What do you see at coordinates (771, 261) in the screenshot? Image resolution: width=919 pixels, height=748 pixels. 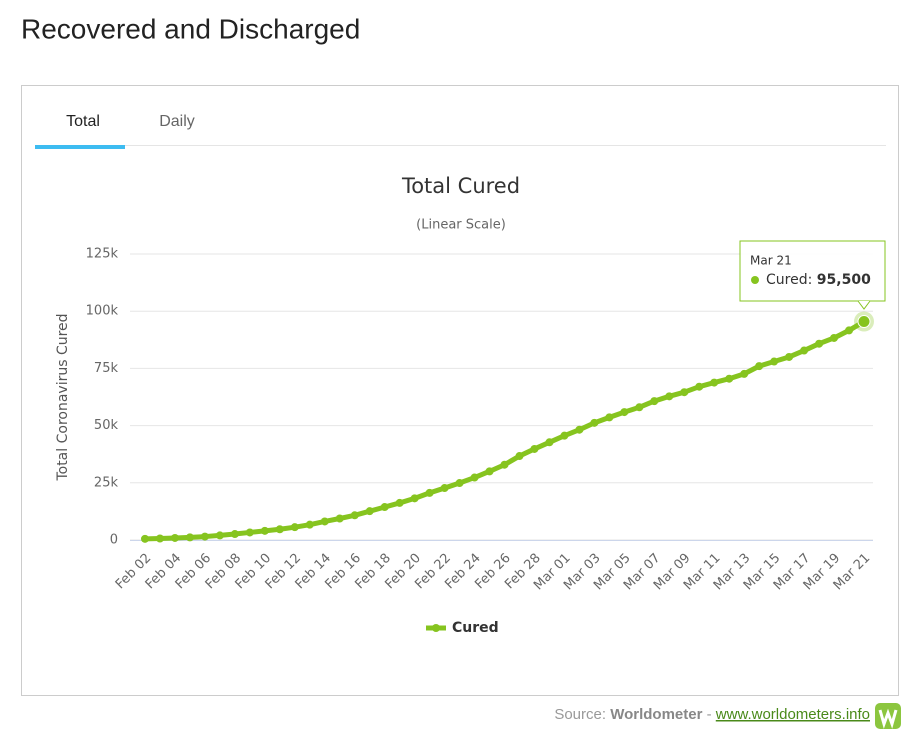 I see `tooltip-date: Mar 21` at bounding box center [771, 261].